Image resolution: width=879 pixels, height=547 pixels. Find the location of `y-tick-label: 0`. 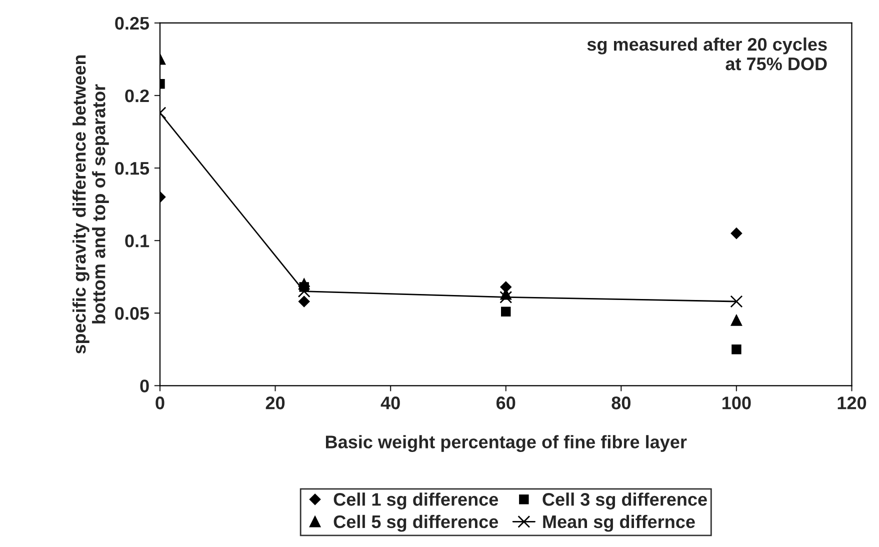

y-tick-label: 0 is located at coordinates (144, 386).